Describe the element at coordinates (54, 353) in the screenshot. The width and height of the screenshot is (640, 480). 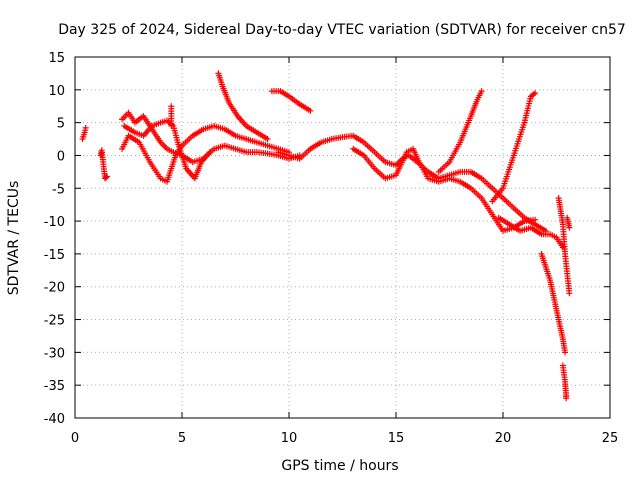
I see `y-tick-label: -30` at that location.